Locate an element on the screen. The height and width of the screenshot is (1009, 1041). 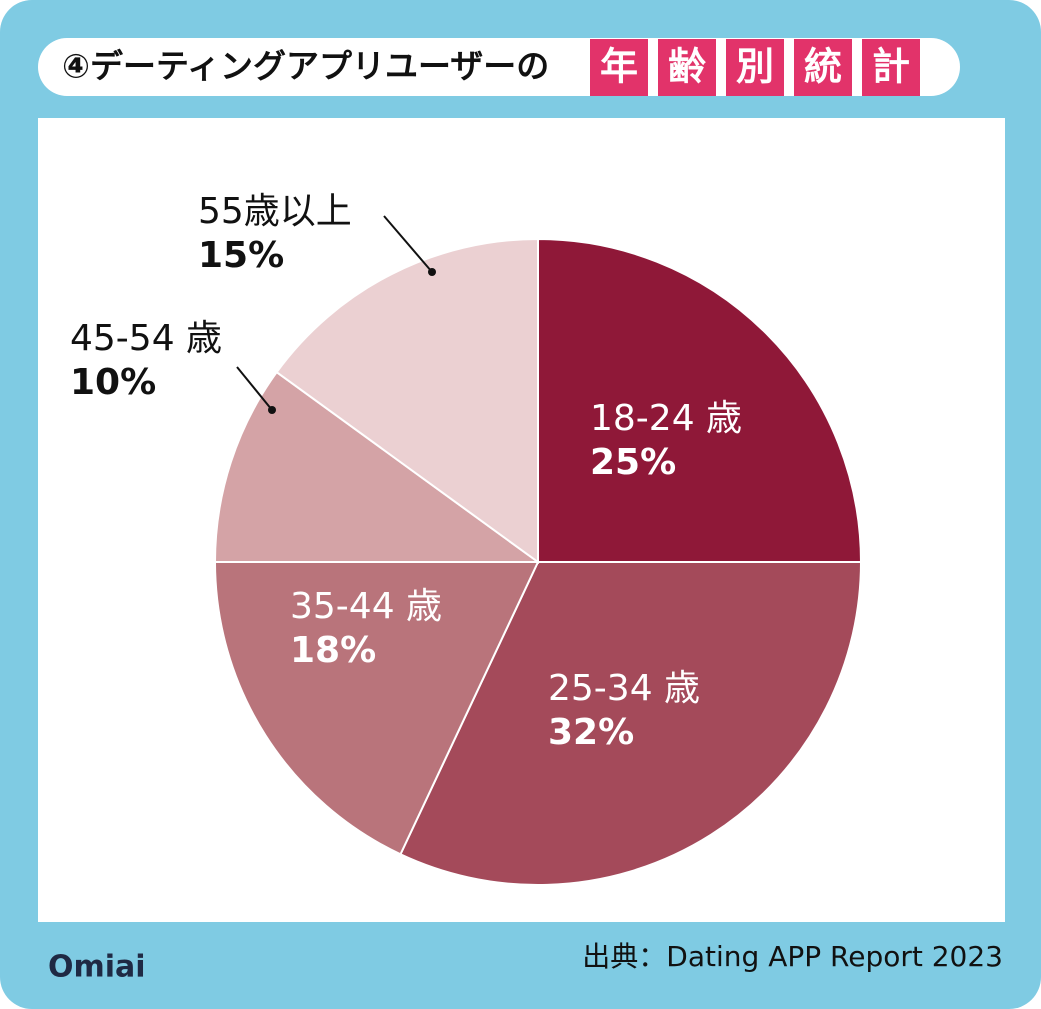
slice-value-label: 18% is located at coordinates (333, 650).